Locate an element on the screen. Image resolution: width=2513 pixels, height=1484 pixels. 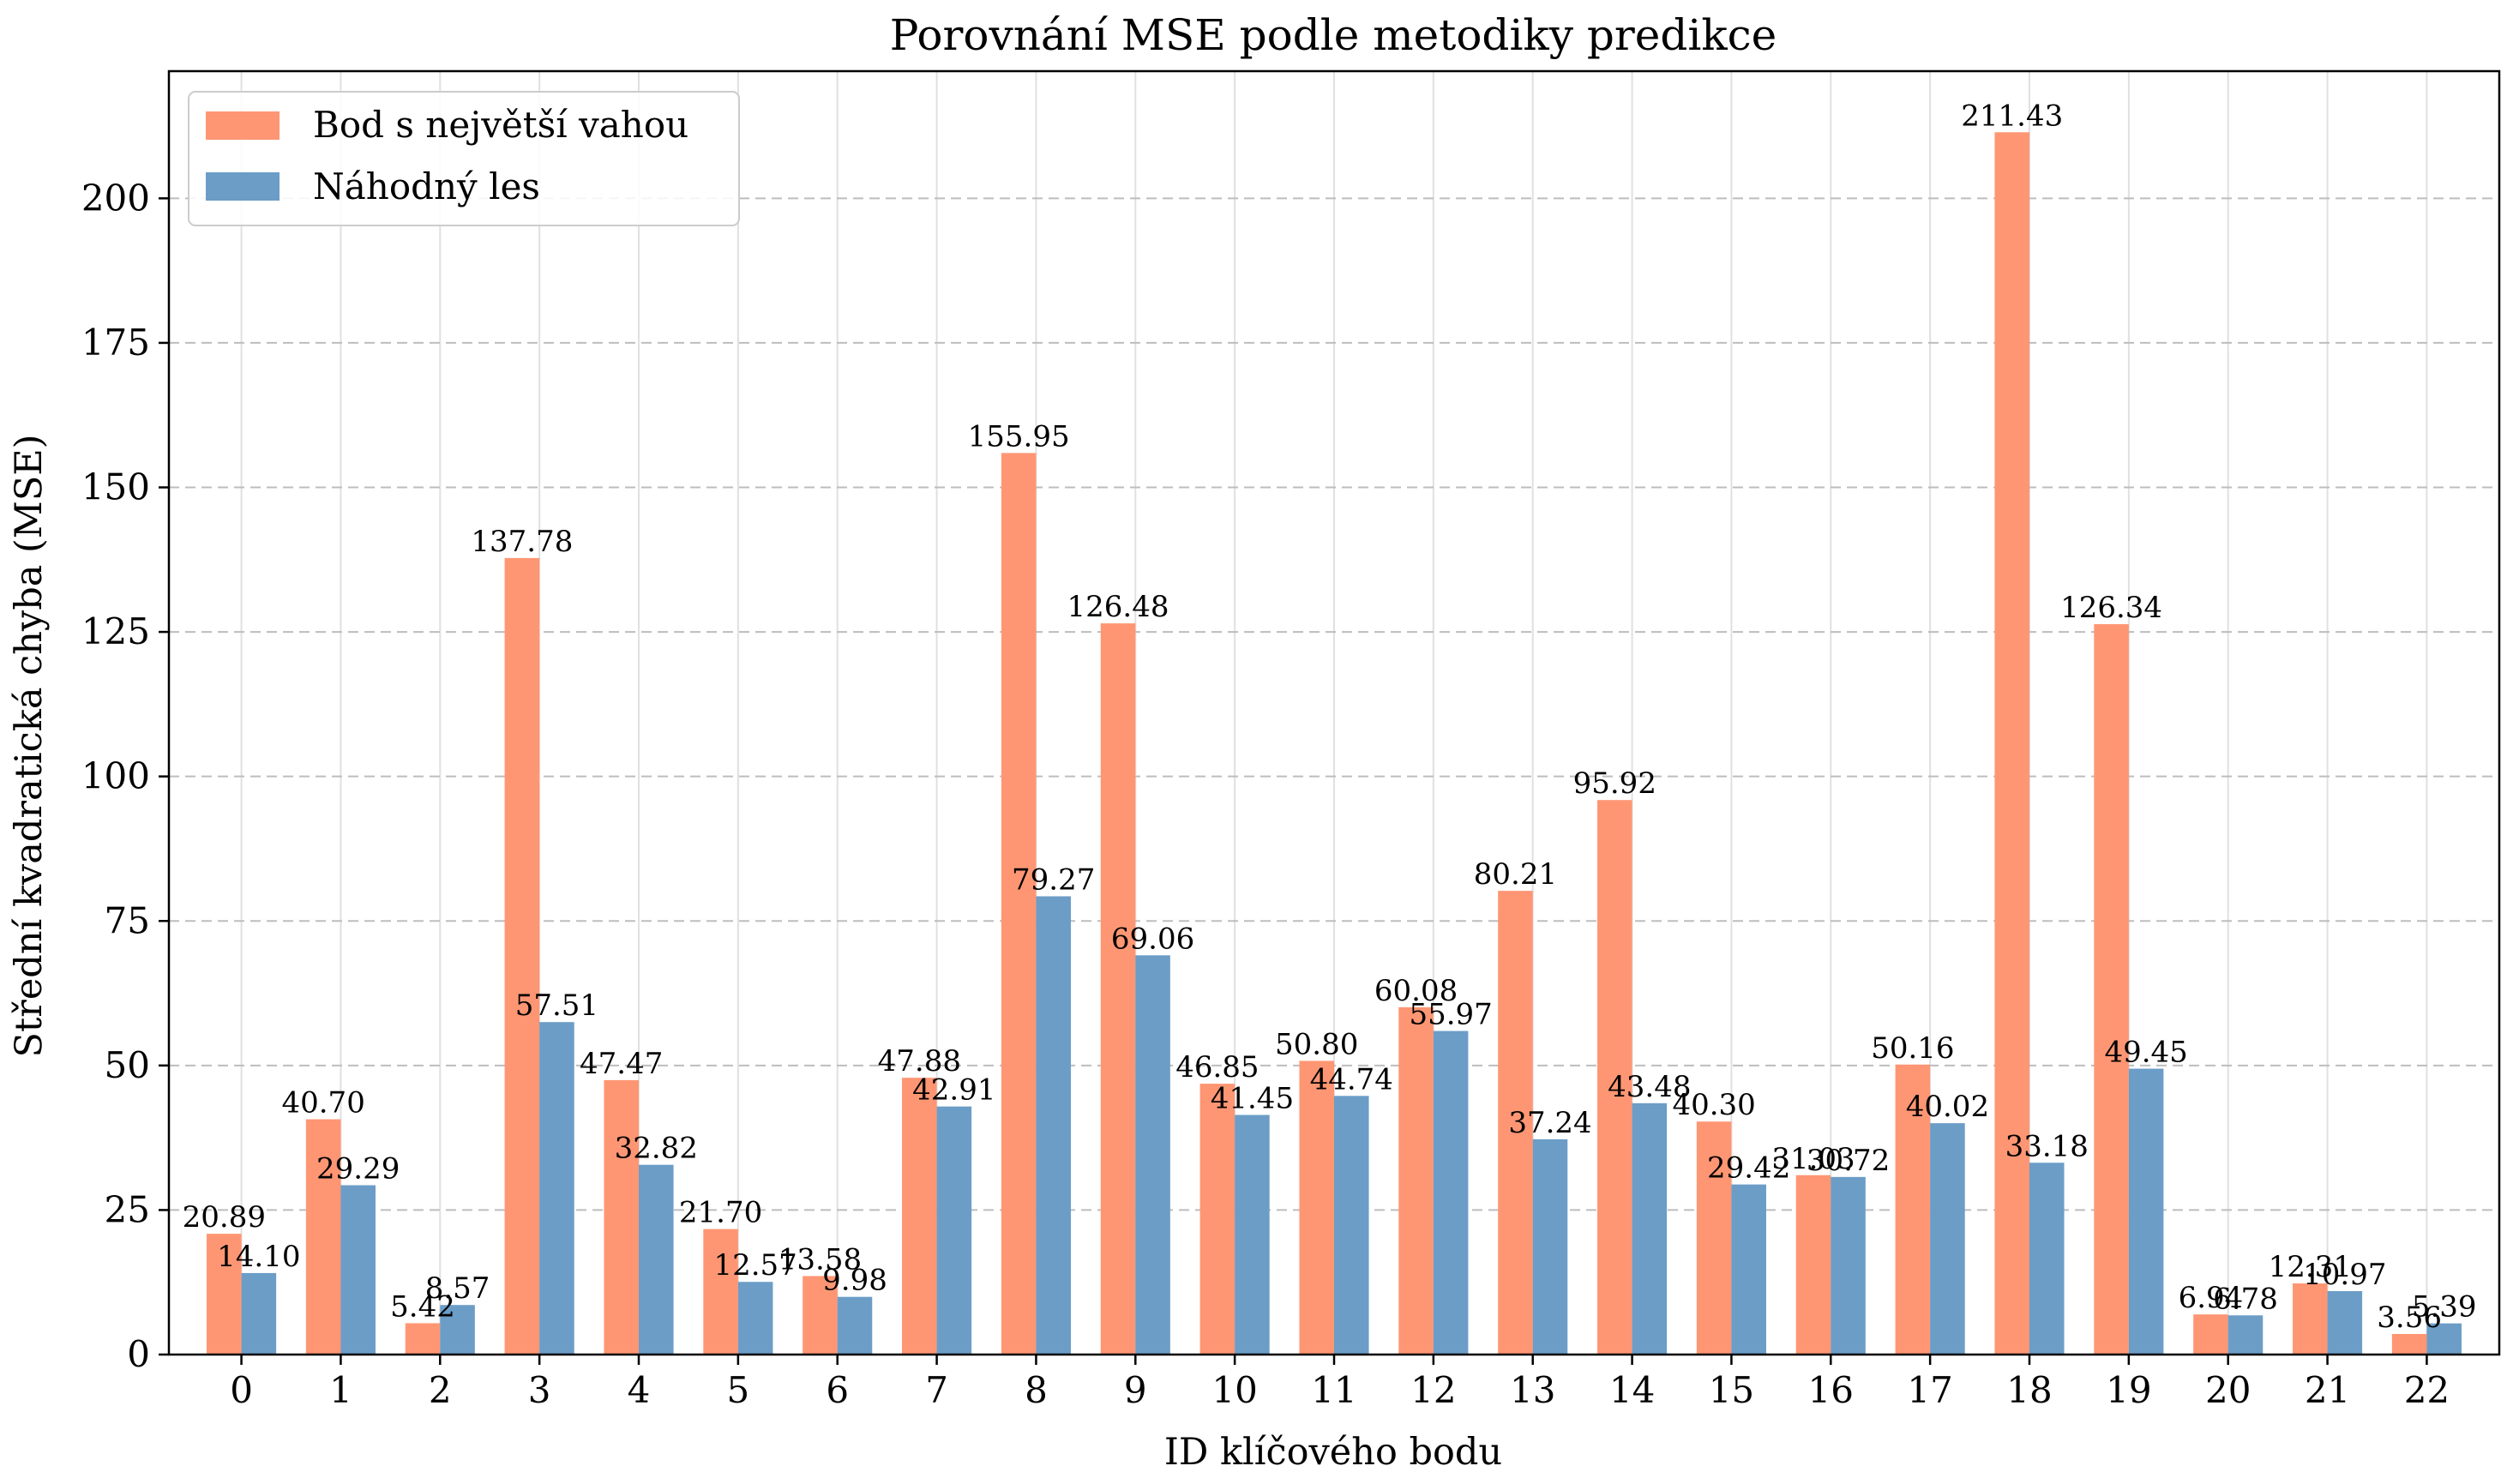
data-label-nahodny-les: 55.97 is located at coordinates (1450, 1015).